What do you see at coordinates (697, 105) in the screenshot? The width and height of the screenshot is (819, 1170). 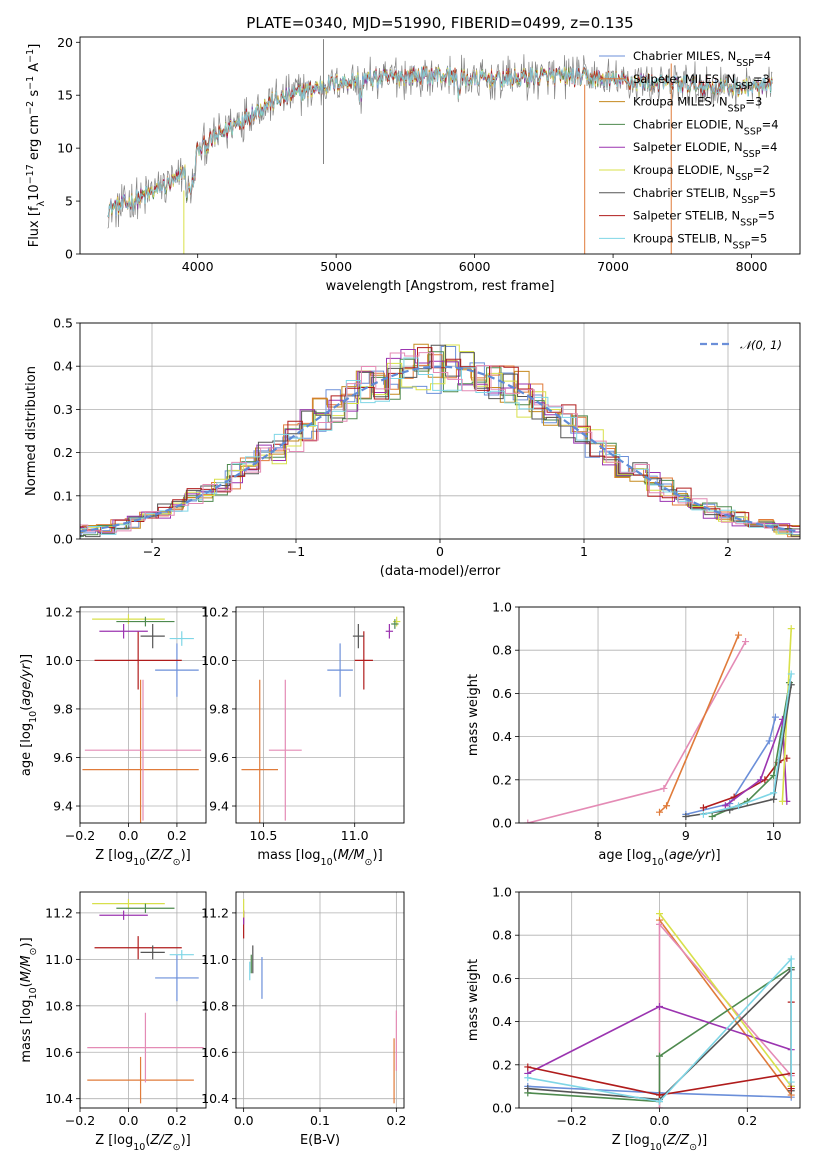 I see `legend-entry-label: Kroupa MILES, NSSP=3` at bounding box center [697, 105].